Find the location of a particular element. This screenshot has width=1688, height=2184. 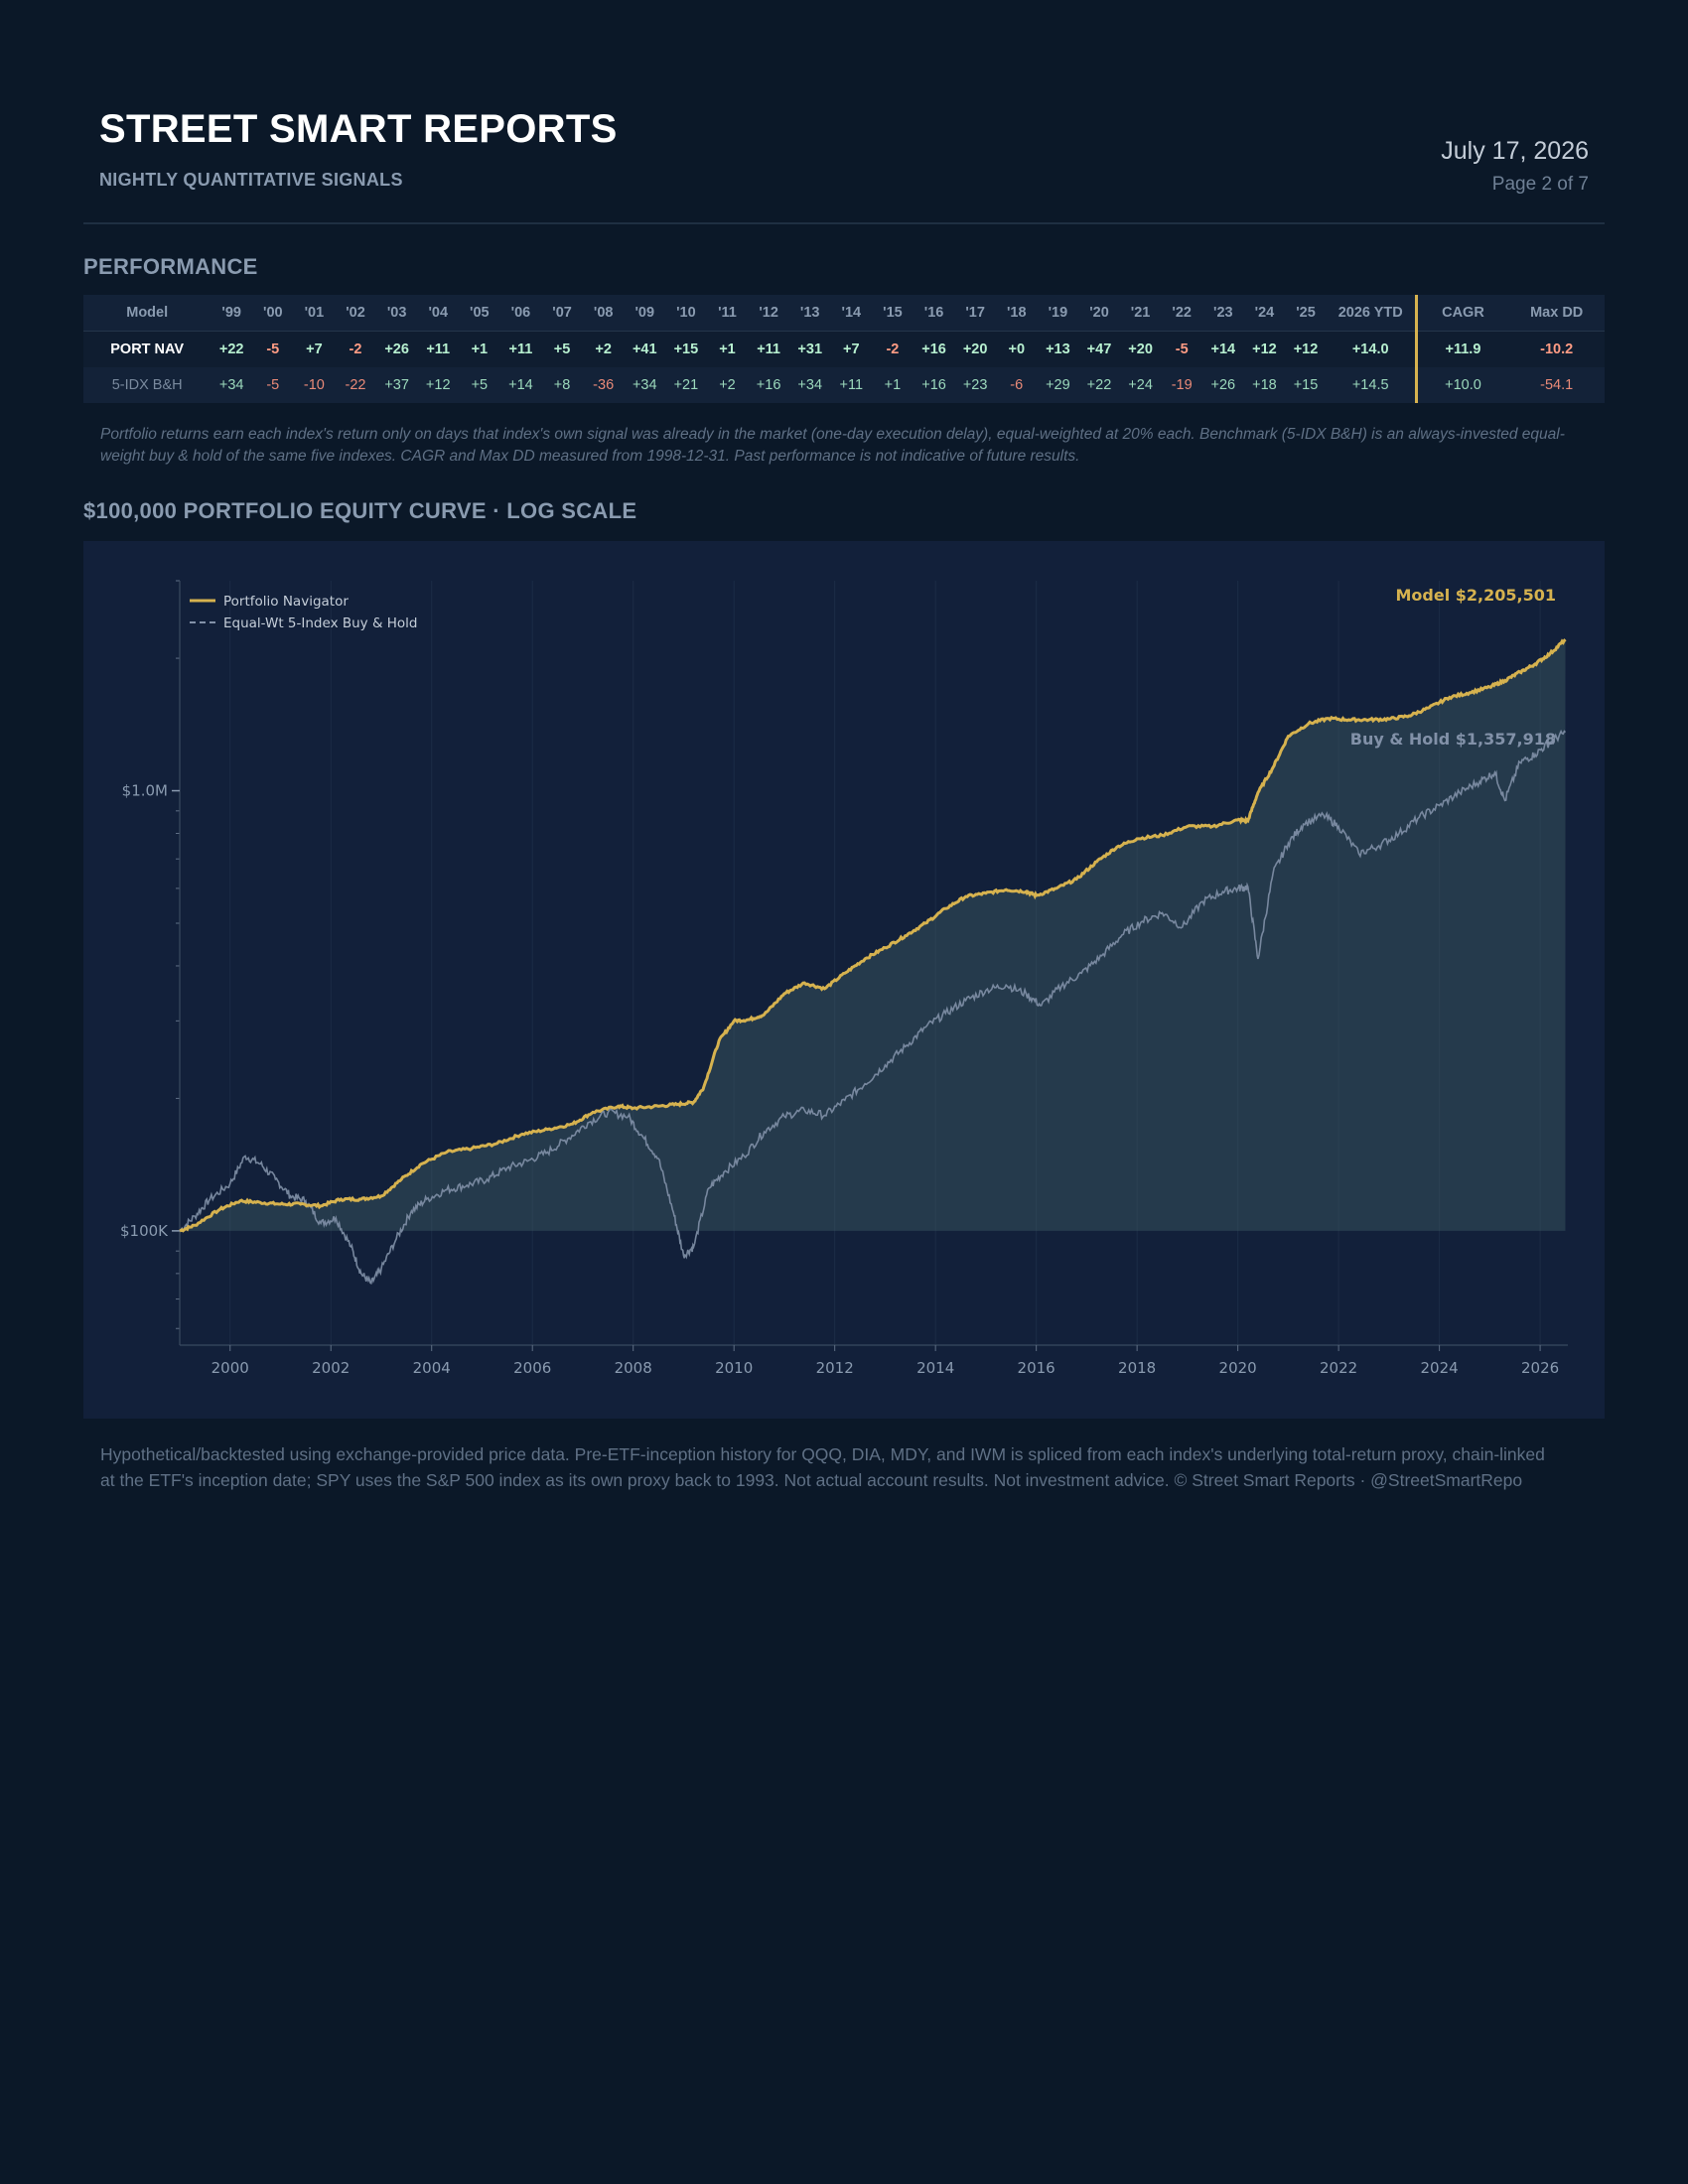

x-tick-label: 2012 is located at coordinates (835, 1368).